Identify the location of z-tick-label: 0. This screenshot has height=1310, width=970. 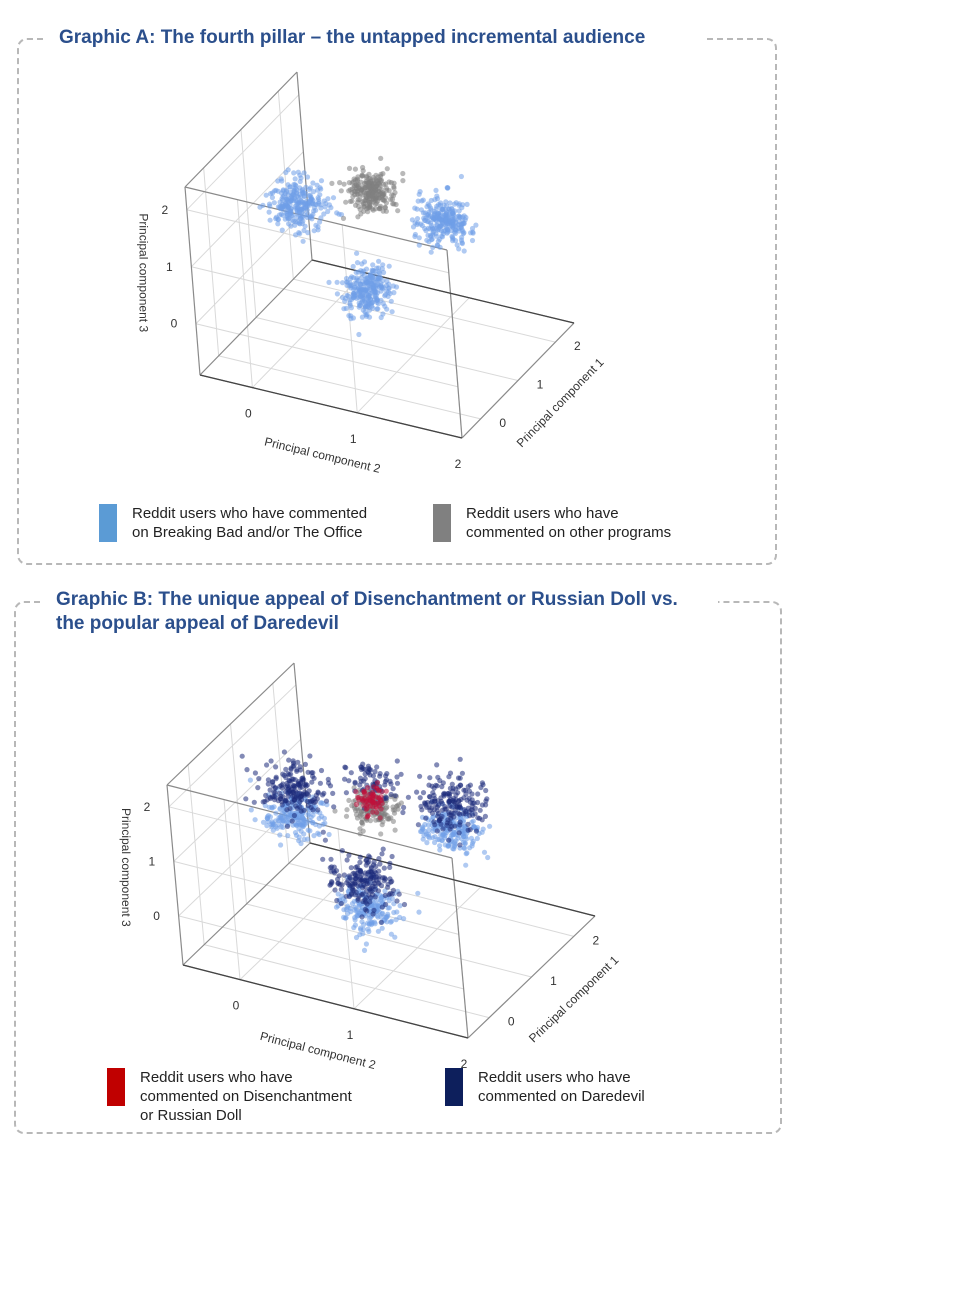
(174, 324).